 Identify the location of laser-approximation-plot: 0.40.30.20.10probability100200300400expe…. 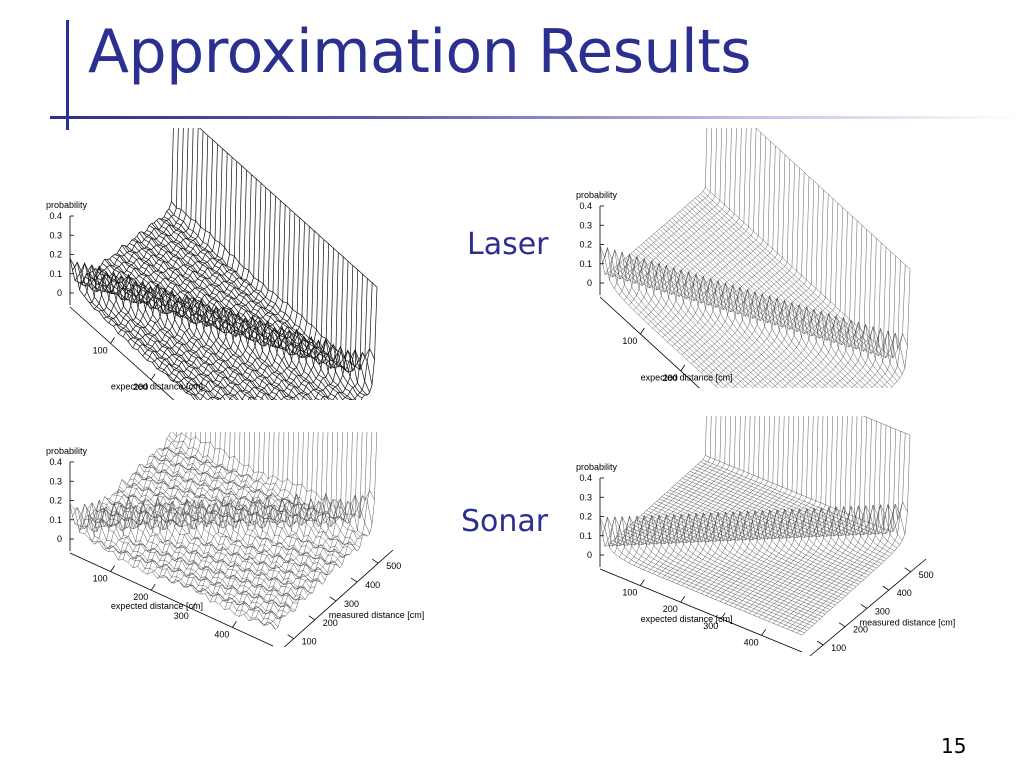
(743, 258).